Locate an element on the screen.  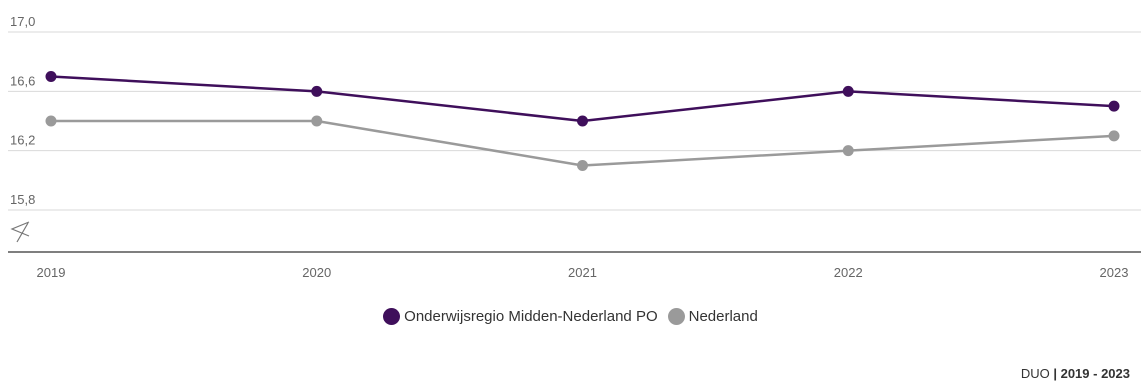
x-tick-label: 2019 is located at coordinates (51, 272).